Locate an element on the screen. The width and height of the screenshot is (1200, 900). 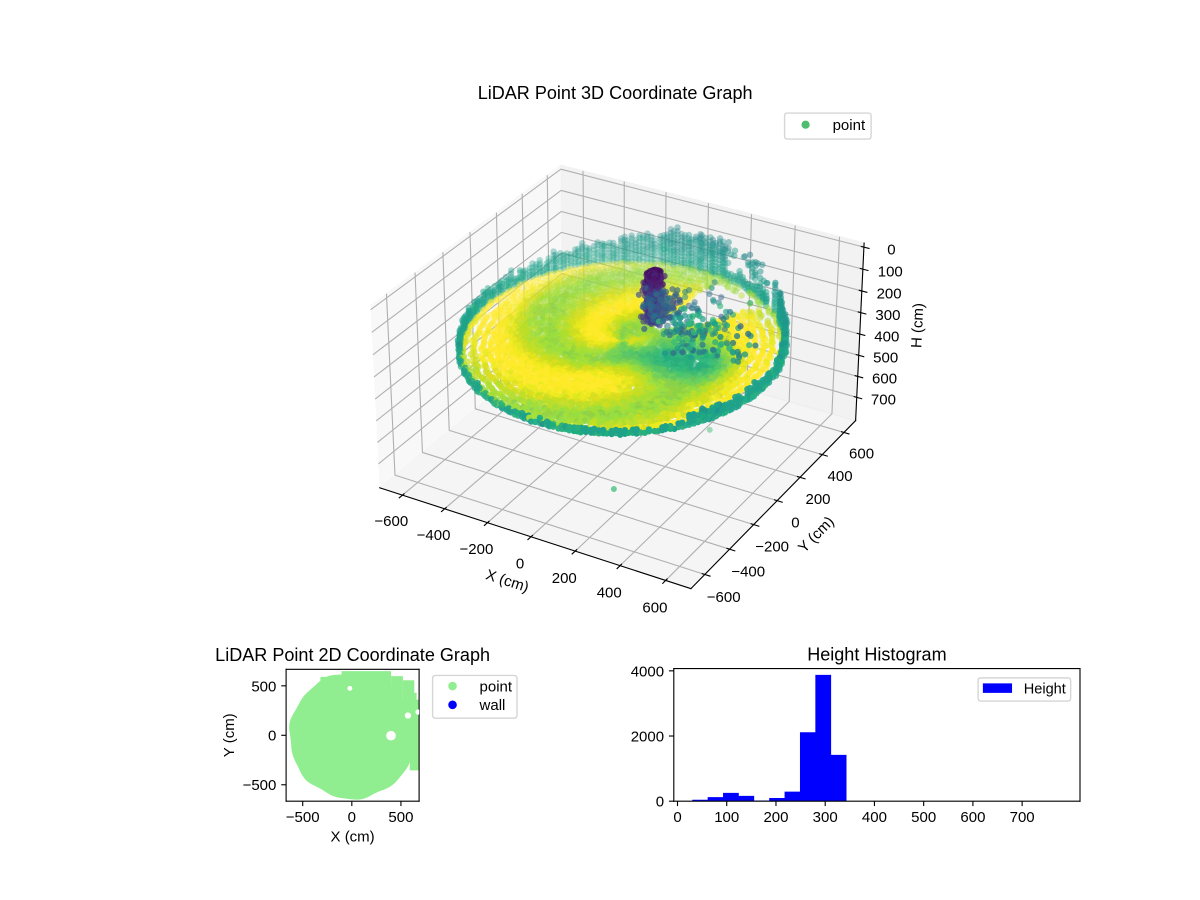
svg-text: 300 is located at coordinates (887, 315).